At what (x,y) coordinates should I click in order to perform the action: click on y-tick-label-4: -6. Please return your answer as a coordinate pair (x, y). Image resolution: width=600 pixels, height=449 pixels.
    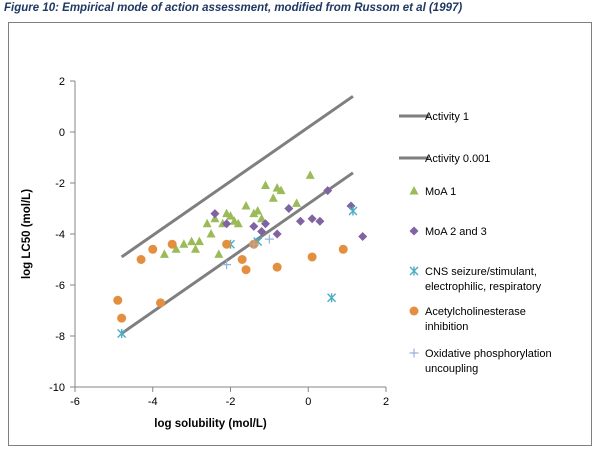
    Looking at the image, I should click on (60, 286).